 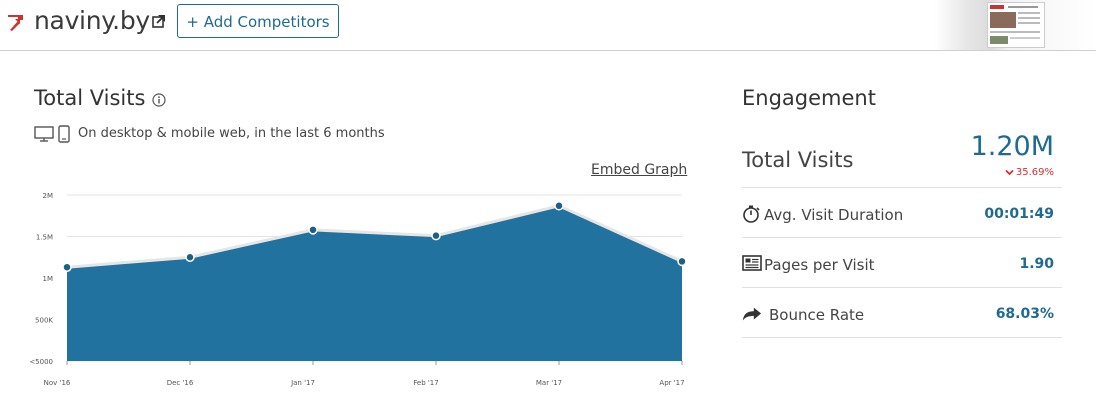 I want to click on engagement-total-visits-value: 1.20M, so click(x=1012, y=146).